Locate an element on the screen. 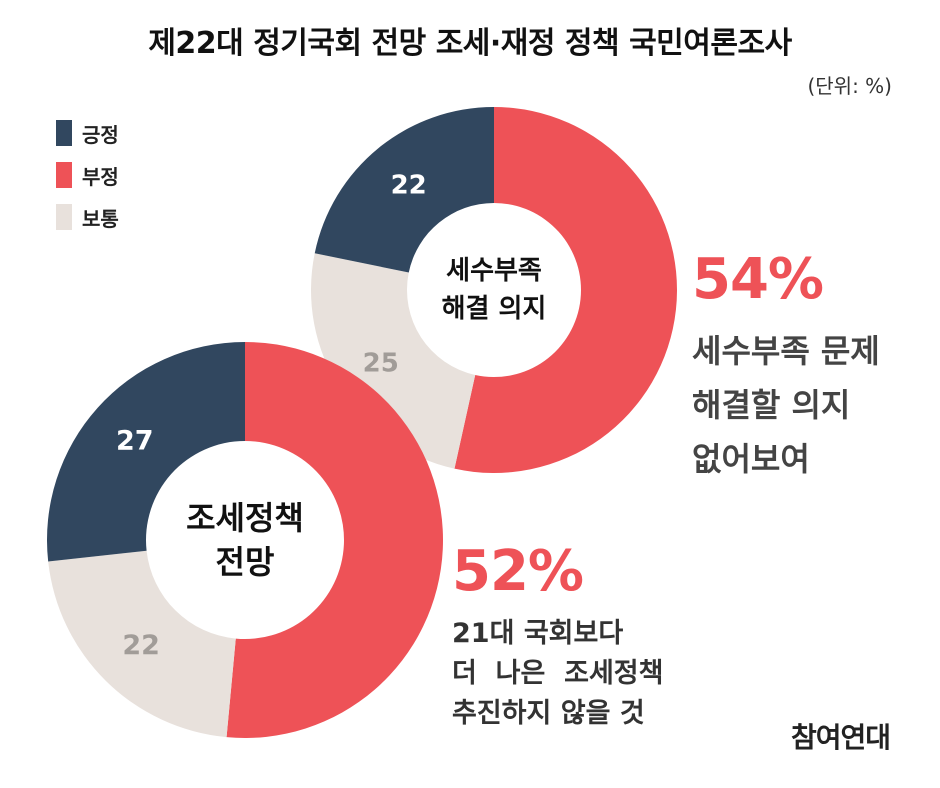  legend-swatch-positive is located at coordinates (64, 133).